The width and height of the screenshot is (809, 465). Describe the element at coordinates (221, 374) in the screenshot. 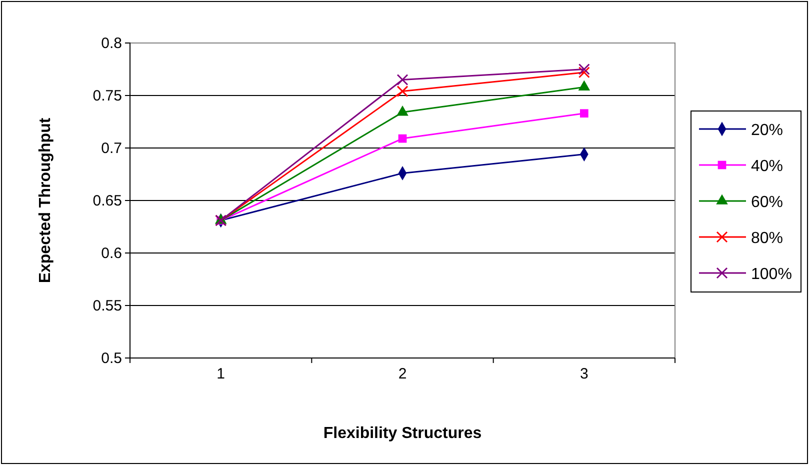

I see `x-tick-label: 1` at that location.